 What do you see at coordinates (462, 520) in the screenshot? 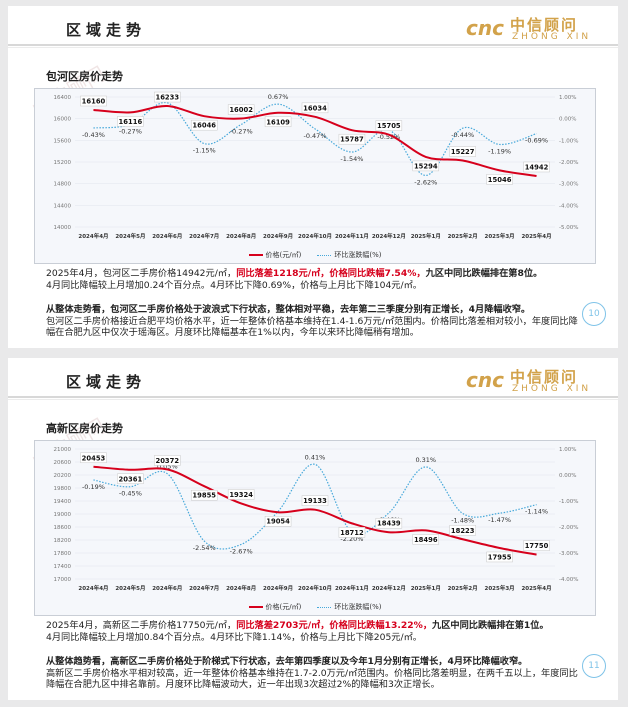
I see `change-data-label: -1.48%` at bounding box center [462, 520].